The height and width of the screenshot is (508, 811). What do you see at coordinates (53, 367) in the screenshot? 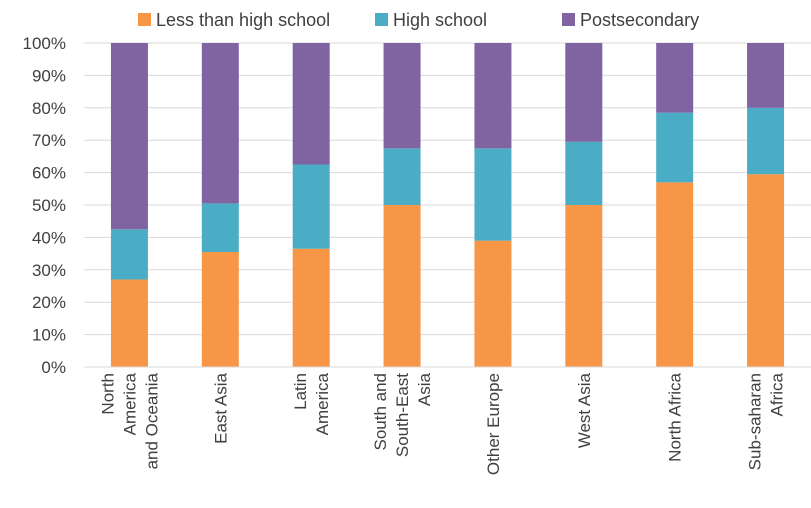
I see `y-tick-label: 0%` at bounding box center [53, 367].